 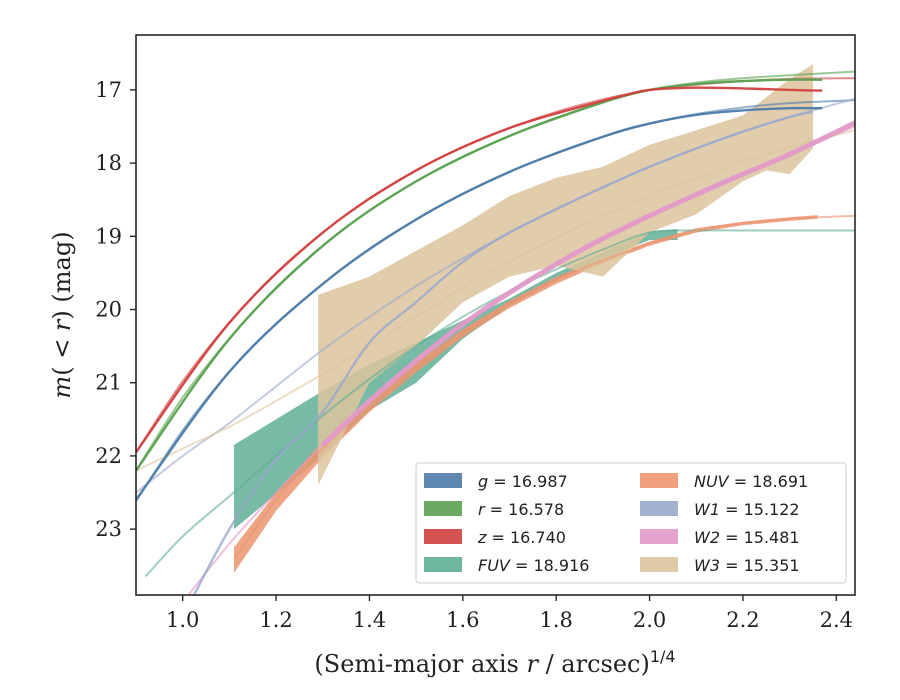 I want to click on x-tick-label: 2.4, so click(x=836, y=620).